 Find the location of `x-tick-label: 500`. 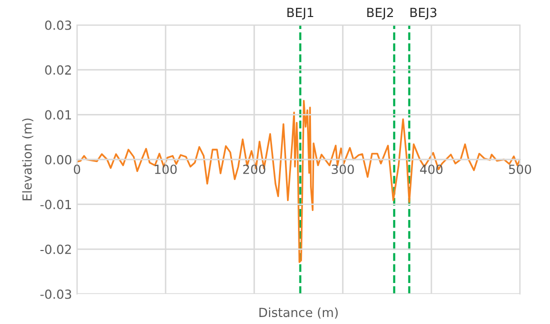

x-tick-label: 500 is located at coordinates (520, 169).